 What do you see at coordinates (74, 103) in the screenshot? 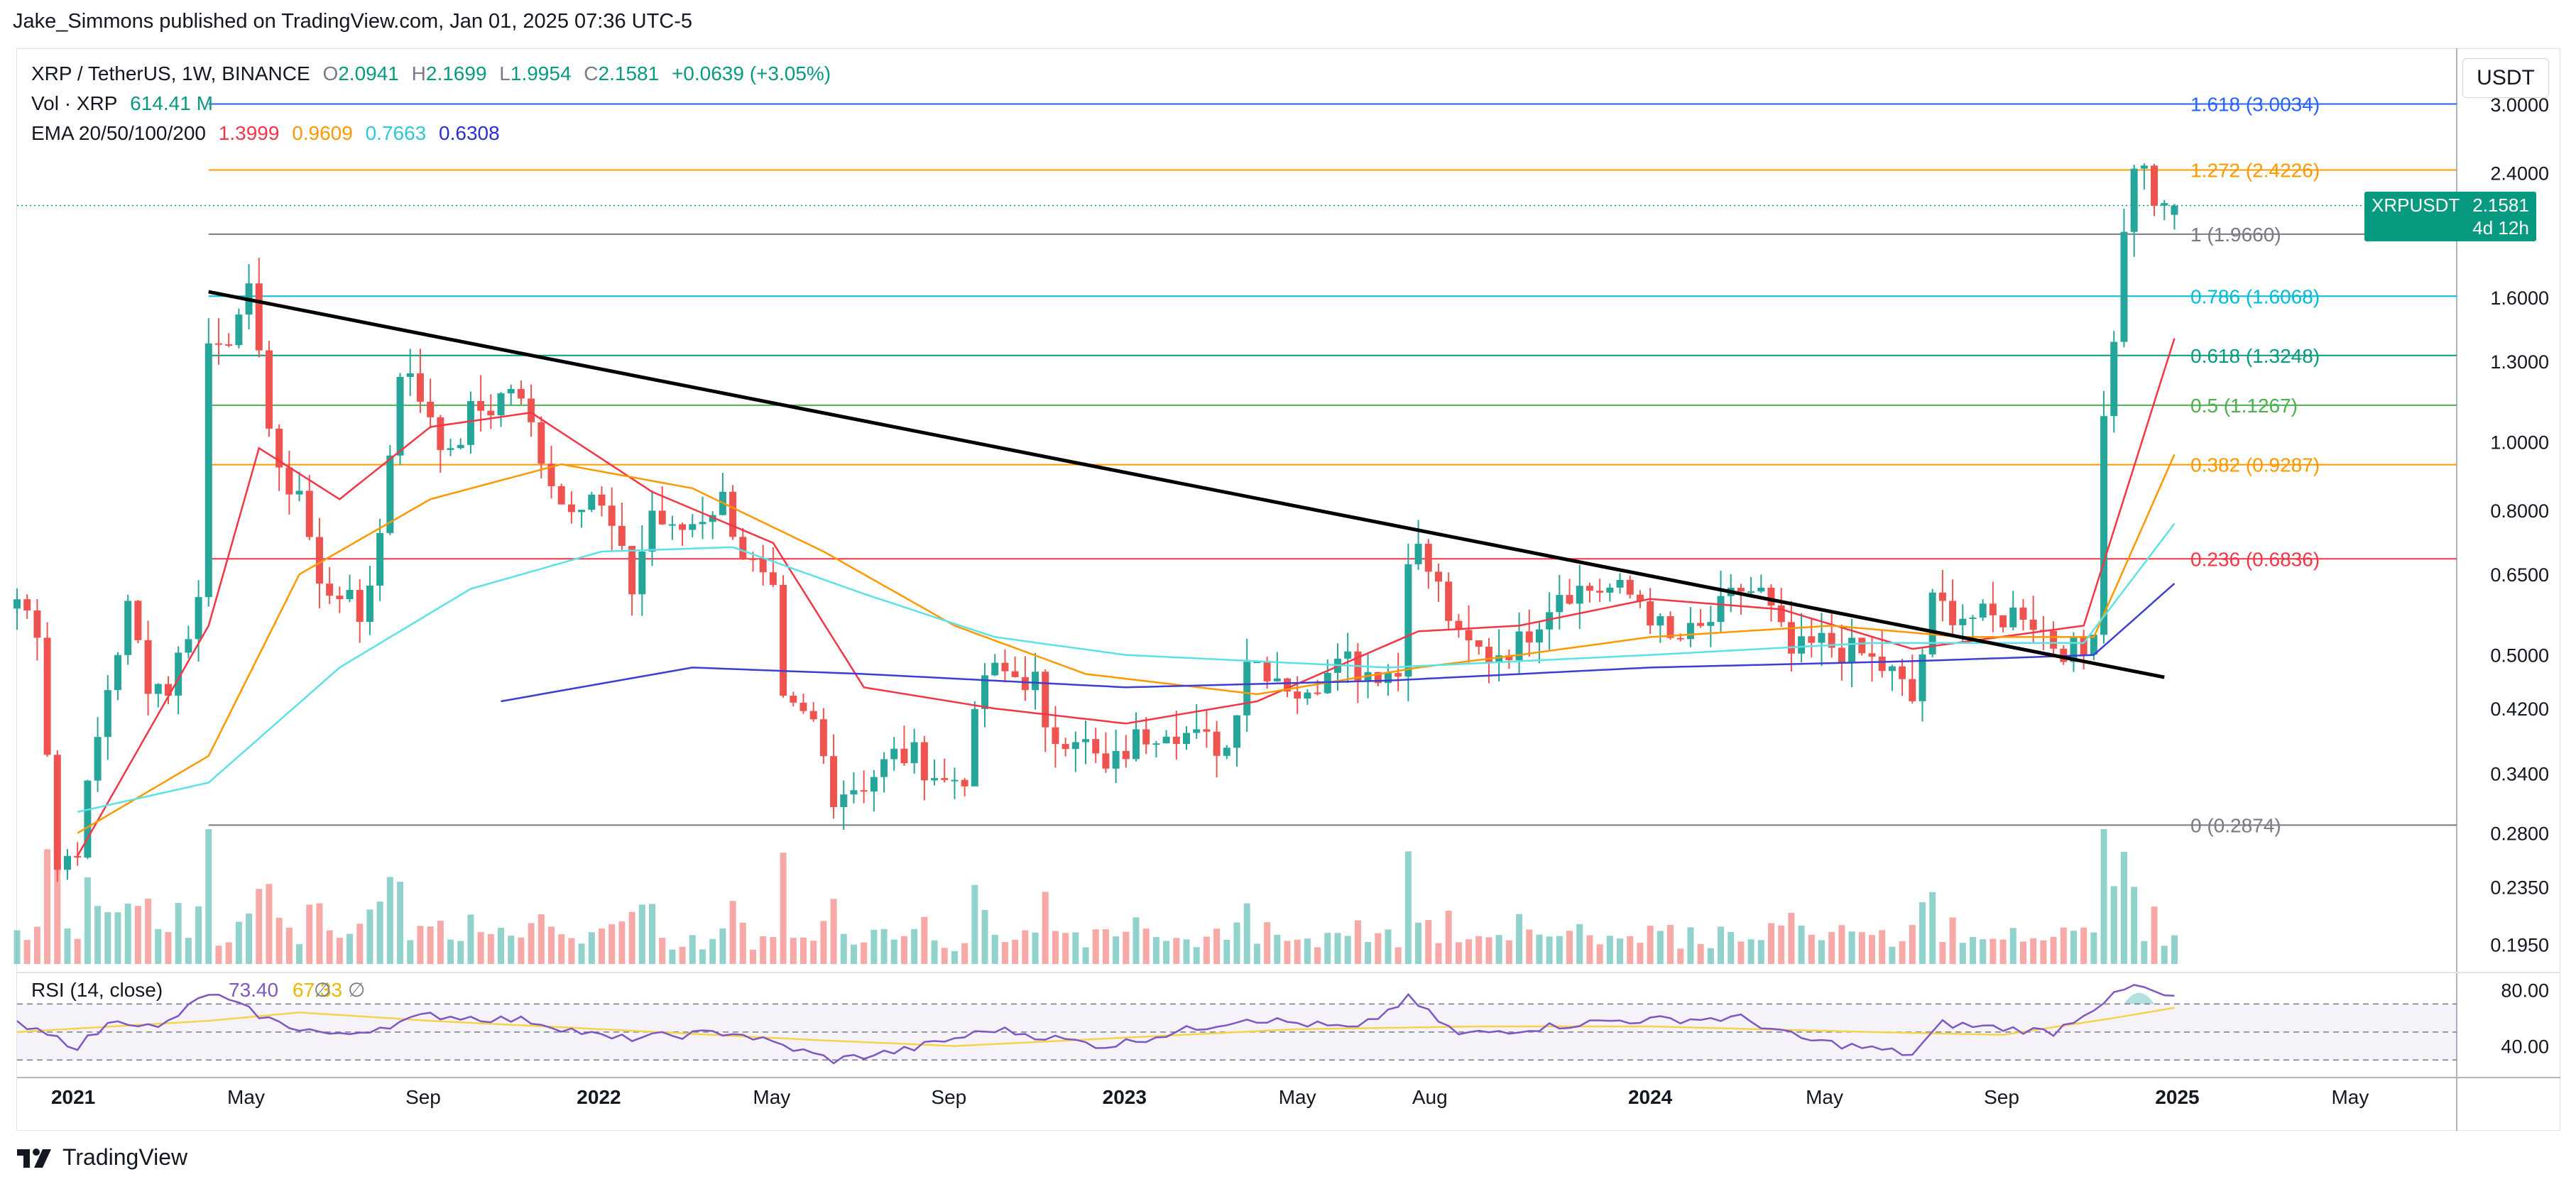
I see `legend-volume-label: Vol · XRP` at bounding box center [74, 103].